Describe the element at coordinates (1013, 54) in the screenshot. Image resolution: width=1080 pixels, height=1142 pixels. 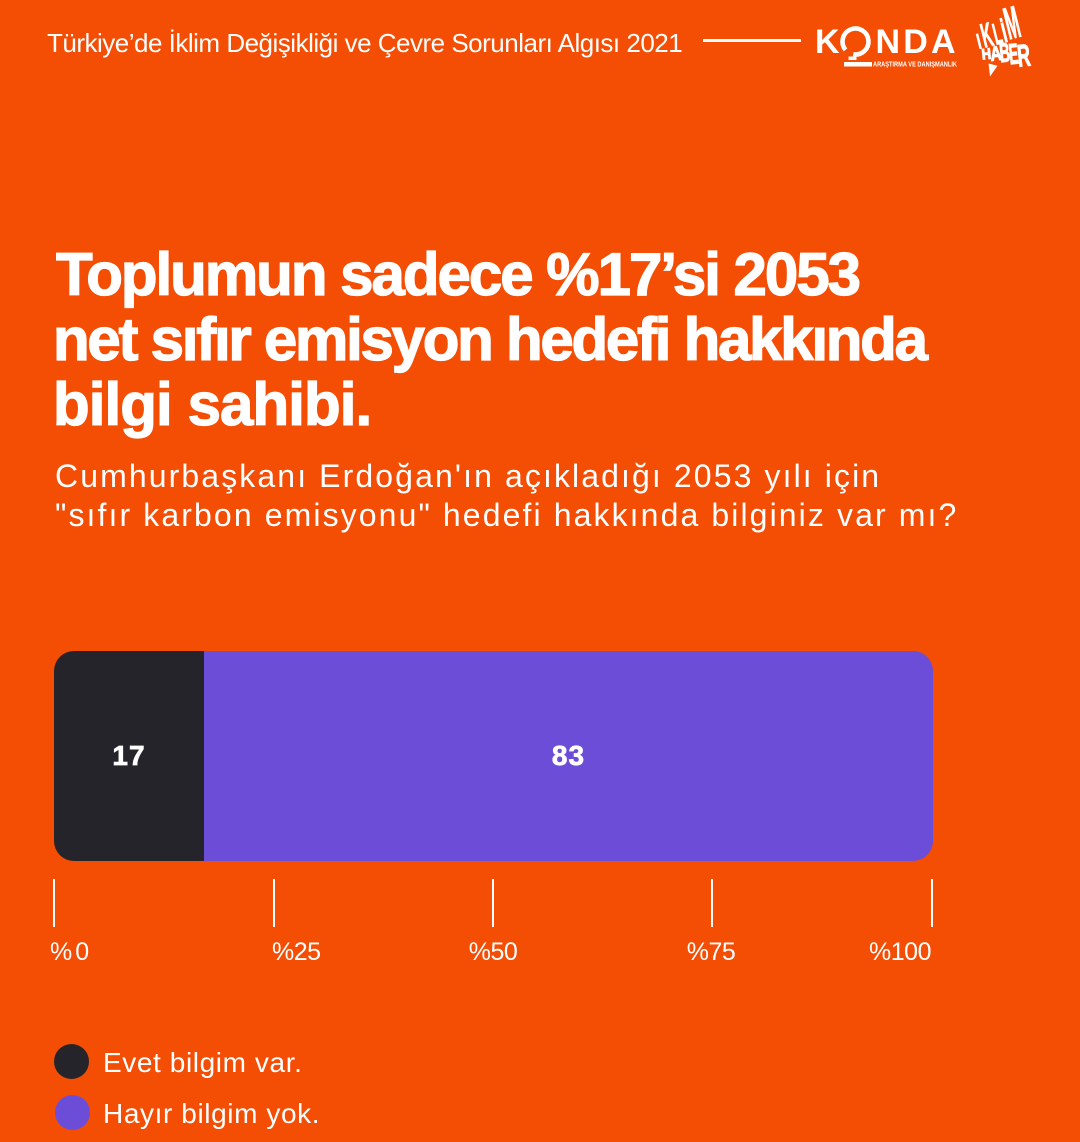
I see `svg-text: E` at that location.